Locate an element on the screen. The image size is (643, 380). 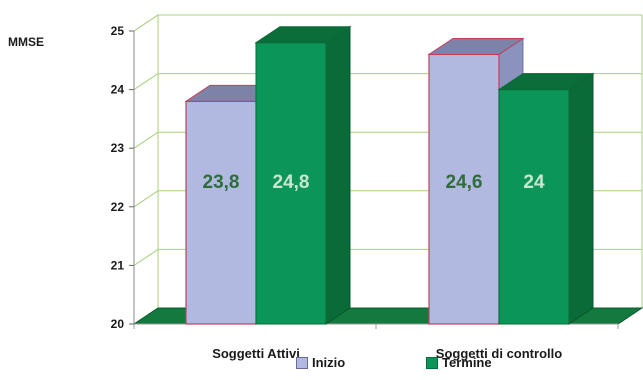
y-axis-label: MMSE is located at coordinates (26, 42).